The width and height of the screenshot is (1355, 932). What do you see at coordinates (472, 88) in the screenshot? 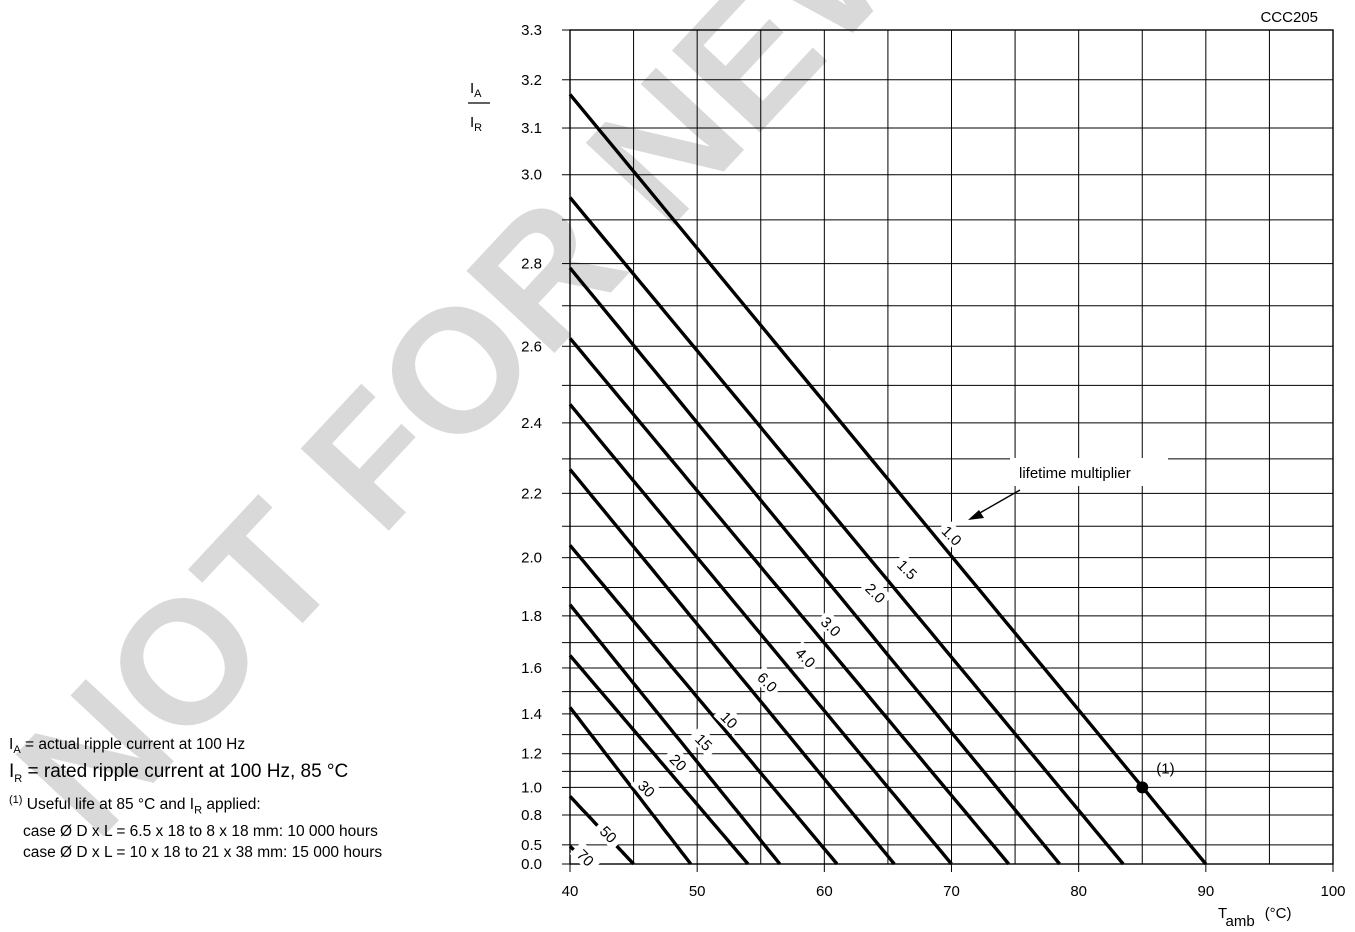
I see `y-label-num: I` at bounding box center [472, 88].